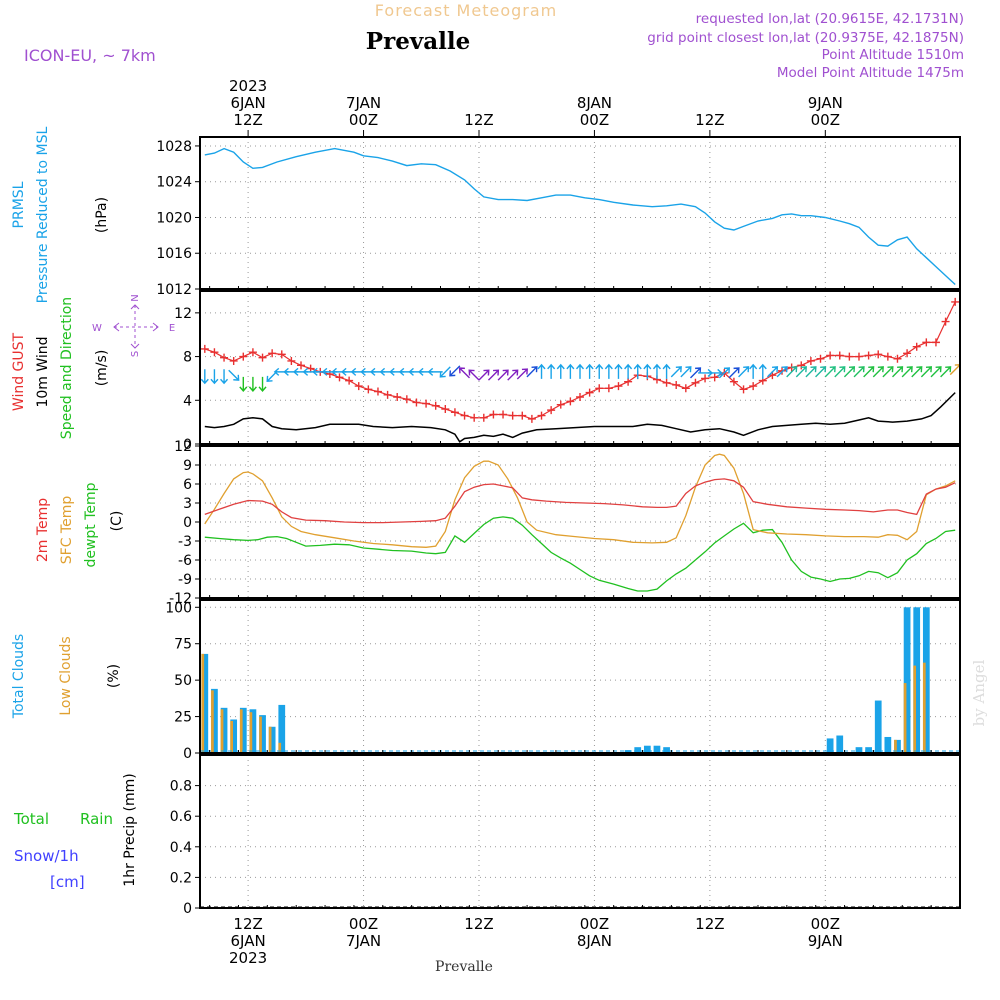 The width and height of the screenshot is (1000, 1000). Describe the element at coordinates (67, 368) in the screenshot. I see `label-speed-direction: Speed and Direction` at that location.